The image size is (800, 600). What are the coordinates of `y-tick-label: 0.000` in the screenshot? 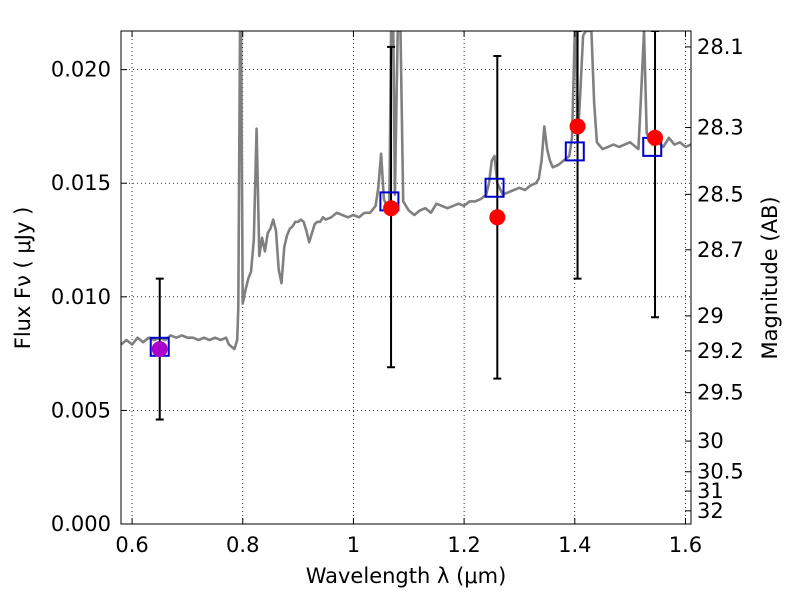 It's located at (81, 524).